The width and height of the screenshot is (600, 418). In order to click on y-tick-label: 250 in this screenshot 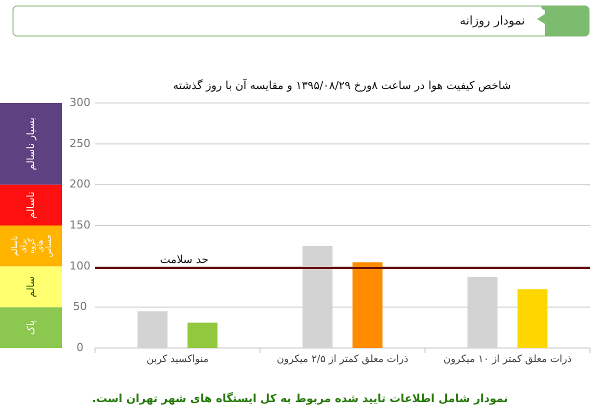, I will do `click(80, 143)`.